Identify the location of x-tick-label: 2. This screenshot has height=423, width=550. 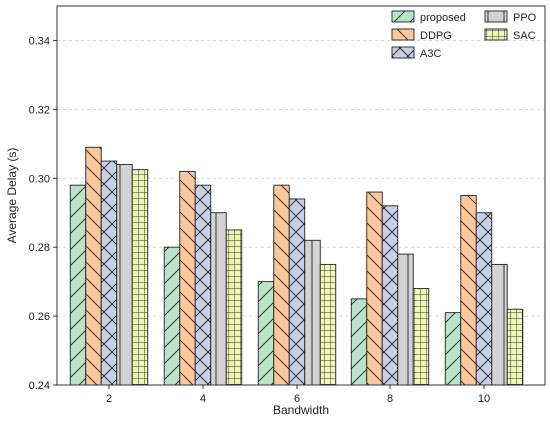
(109, 399).